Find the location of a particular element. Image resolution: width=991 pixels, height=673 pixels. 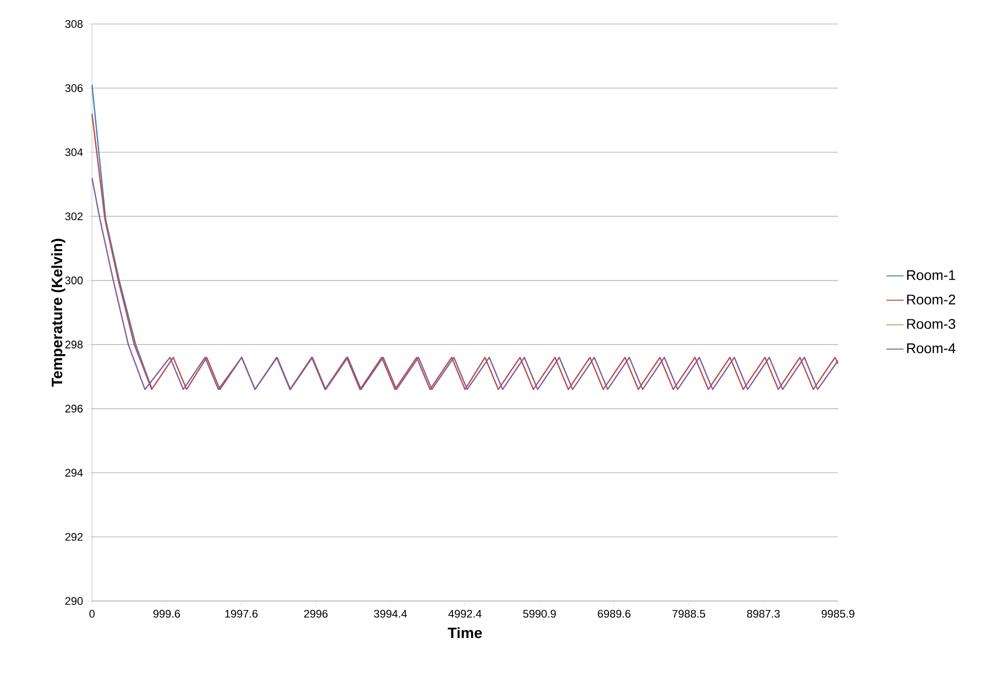

y-tick-label: 300 is located at coordinates (74, 280).